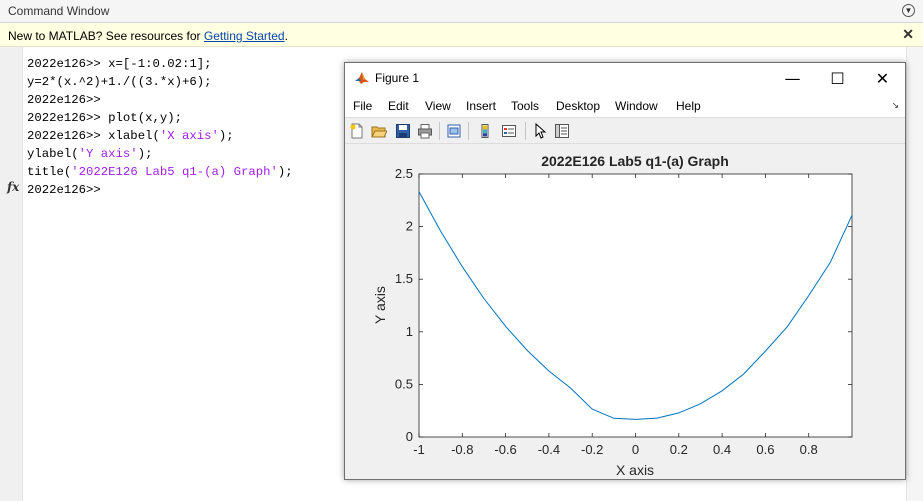  What do you see at coordinates (525, 106) in the screenshot?
I see `menu-tools: Tools` at bounding box center [525, 106].